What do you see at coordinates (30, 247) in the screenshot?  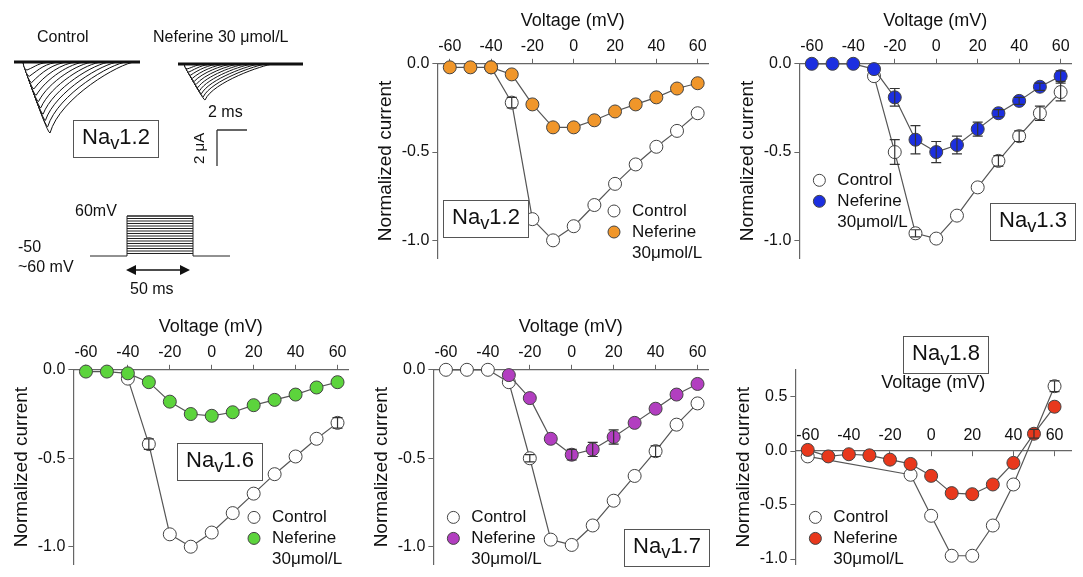 I see `text: -50` at bounding box center [30, 247].